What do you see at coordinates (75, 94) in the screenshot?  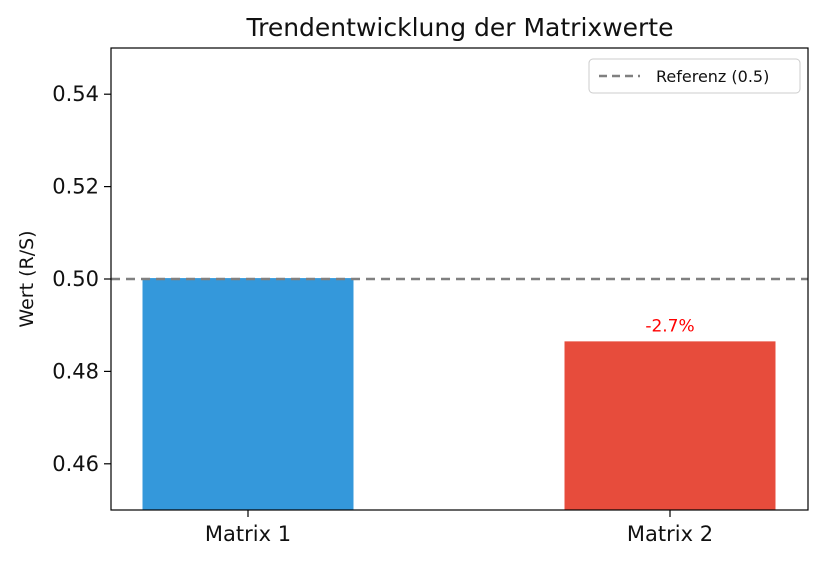 I see `y-tick-label: 0.54` at bounding box center [75, 94].